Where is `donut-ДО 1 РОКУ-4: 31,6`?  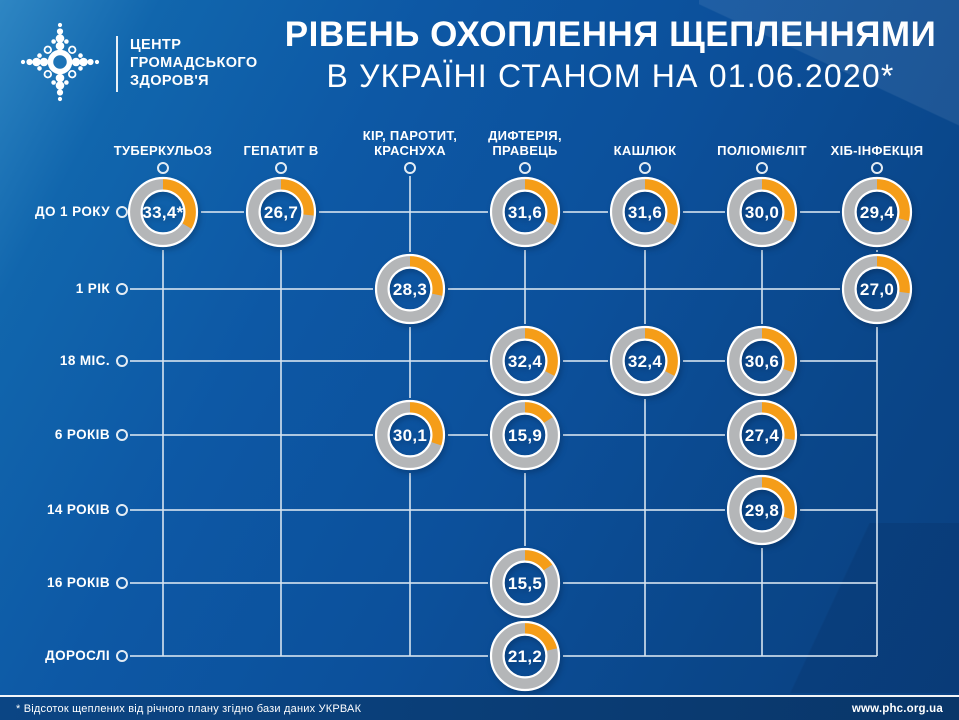 donut-ДО 1 РОКУ-4: 31,6 is located at coordinates (645, 212).